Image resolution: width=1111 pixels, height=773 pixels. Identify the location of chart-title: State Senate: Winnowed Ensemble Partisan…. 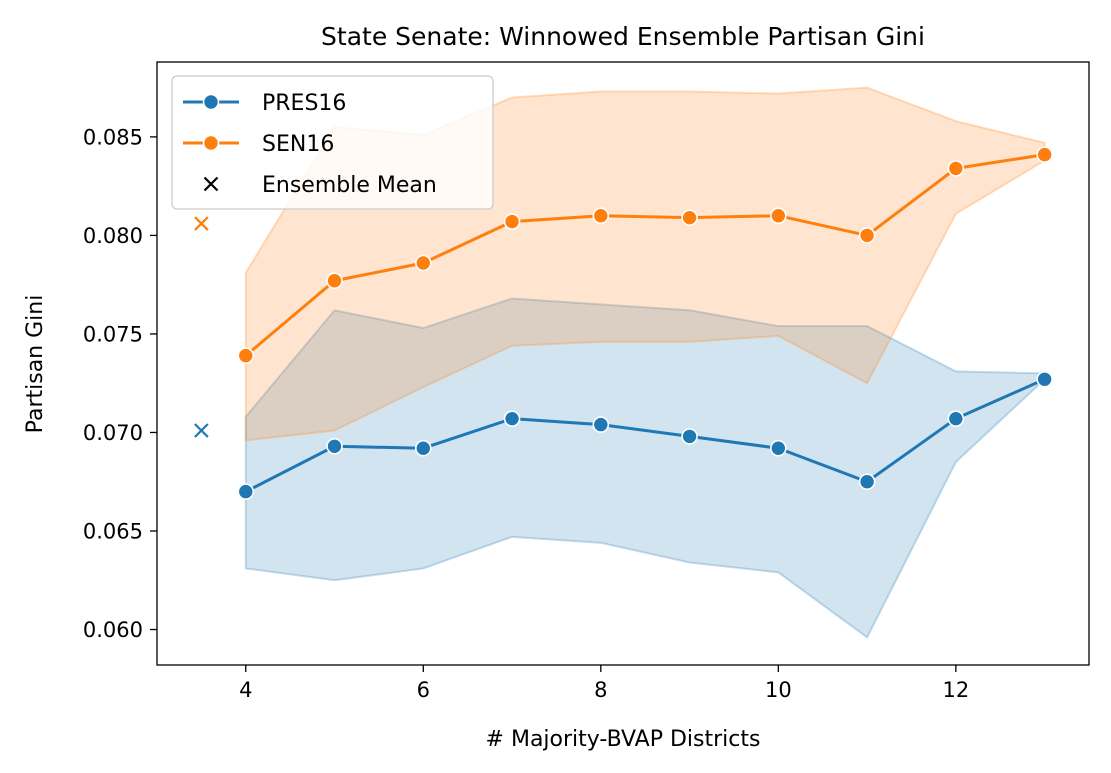
(623, 36).